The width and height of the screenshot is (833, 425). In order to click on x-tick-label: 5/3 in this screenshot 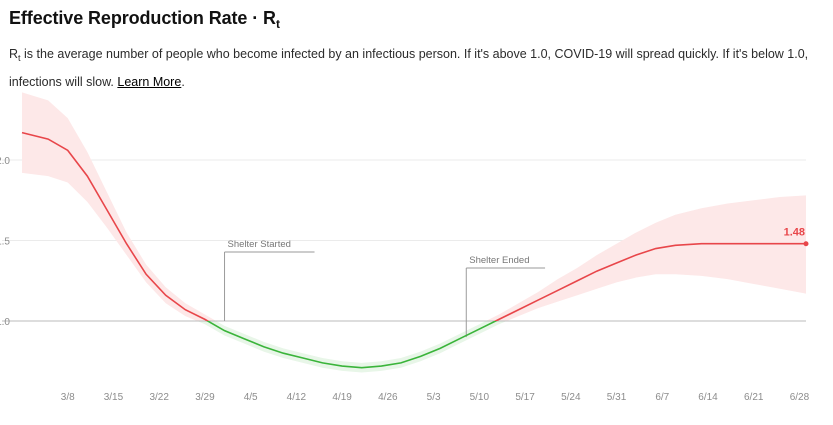, I will do `click(434, 397)`.